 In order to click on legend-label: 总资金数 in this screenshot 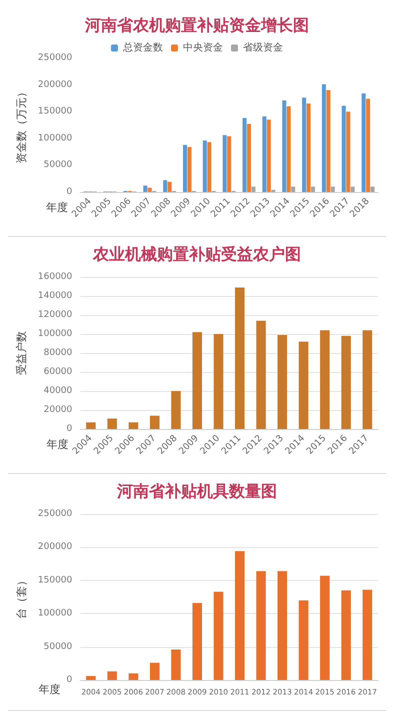, I will do `click(142, 48)`.